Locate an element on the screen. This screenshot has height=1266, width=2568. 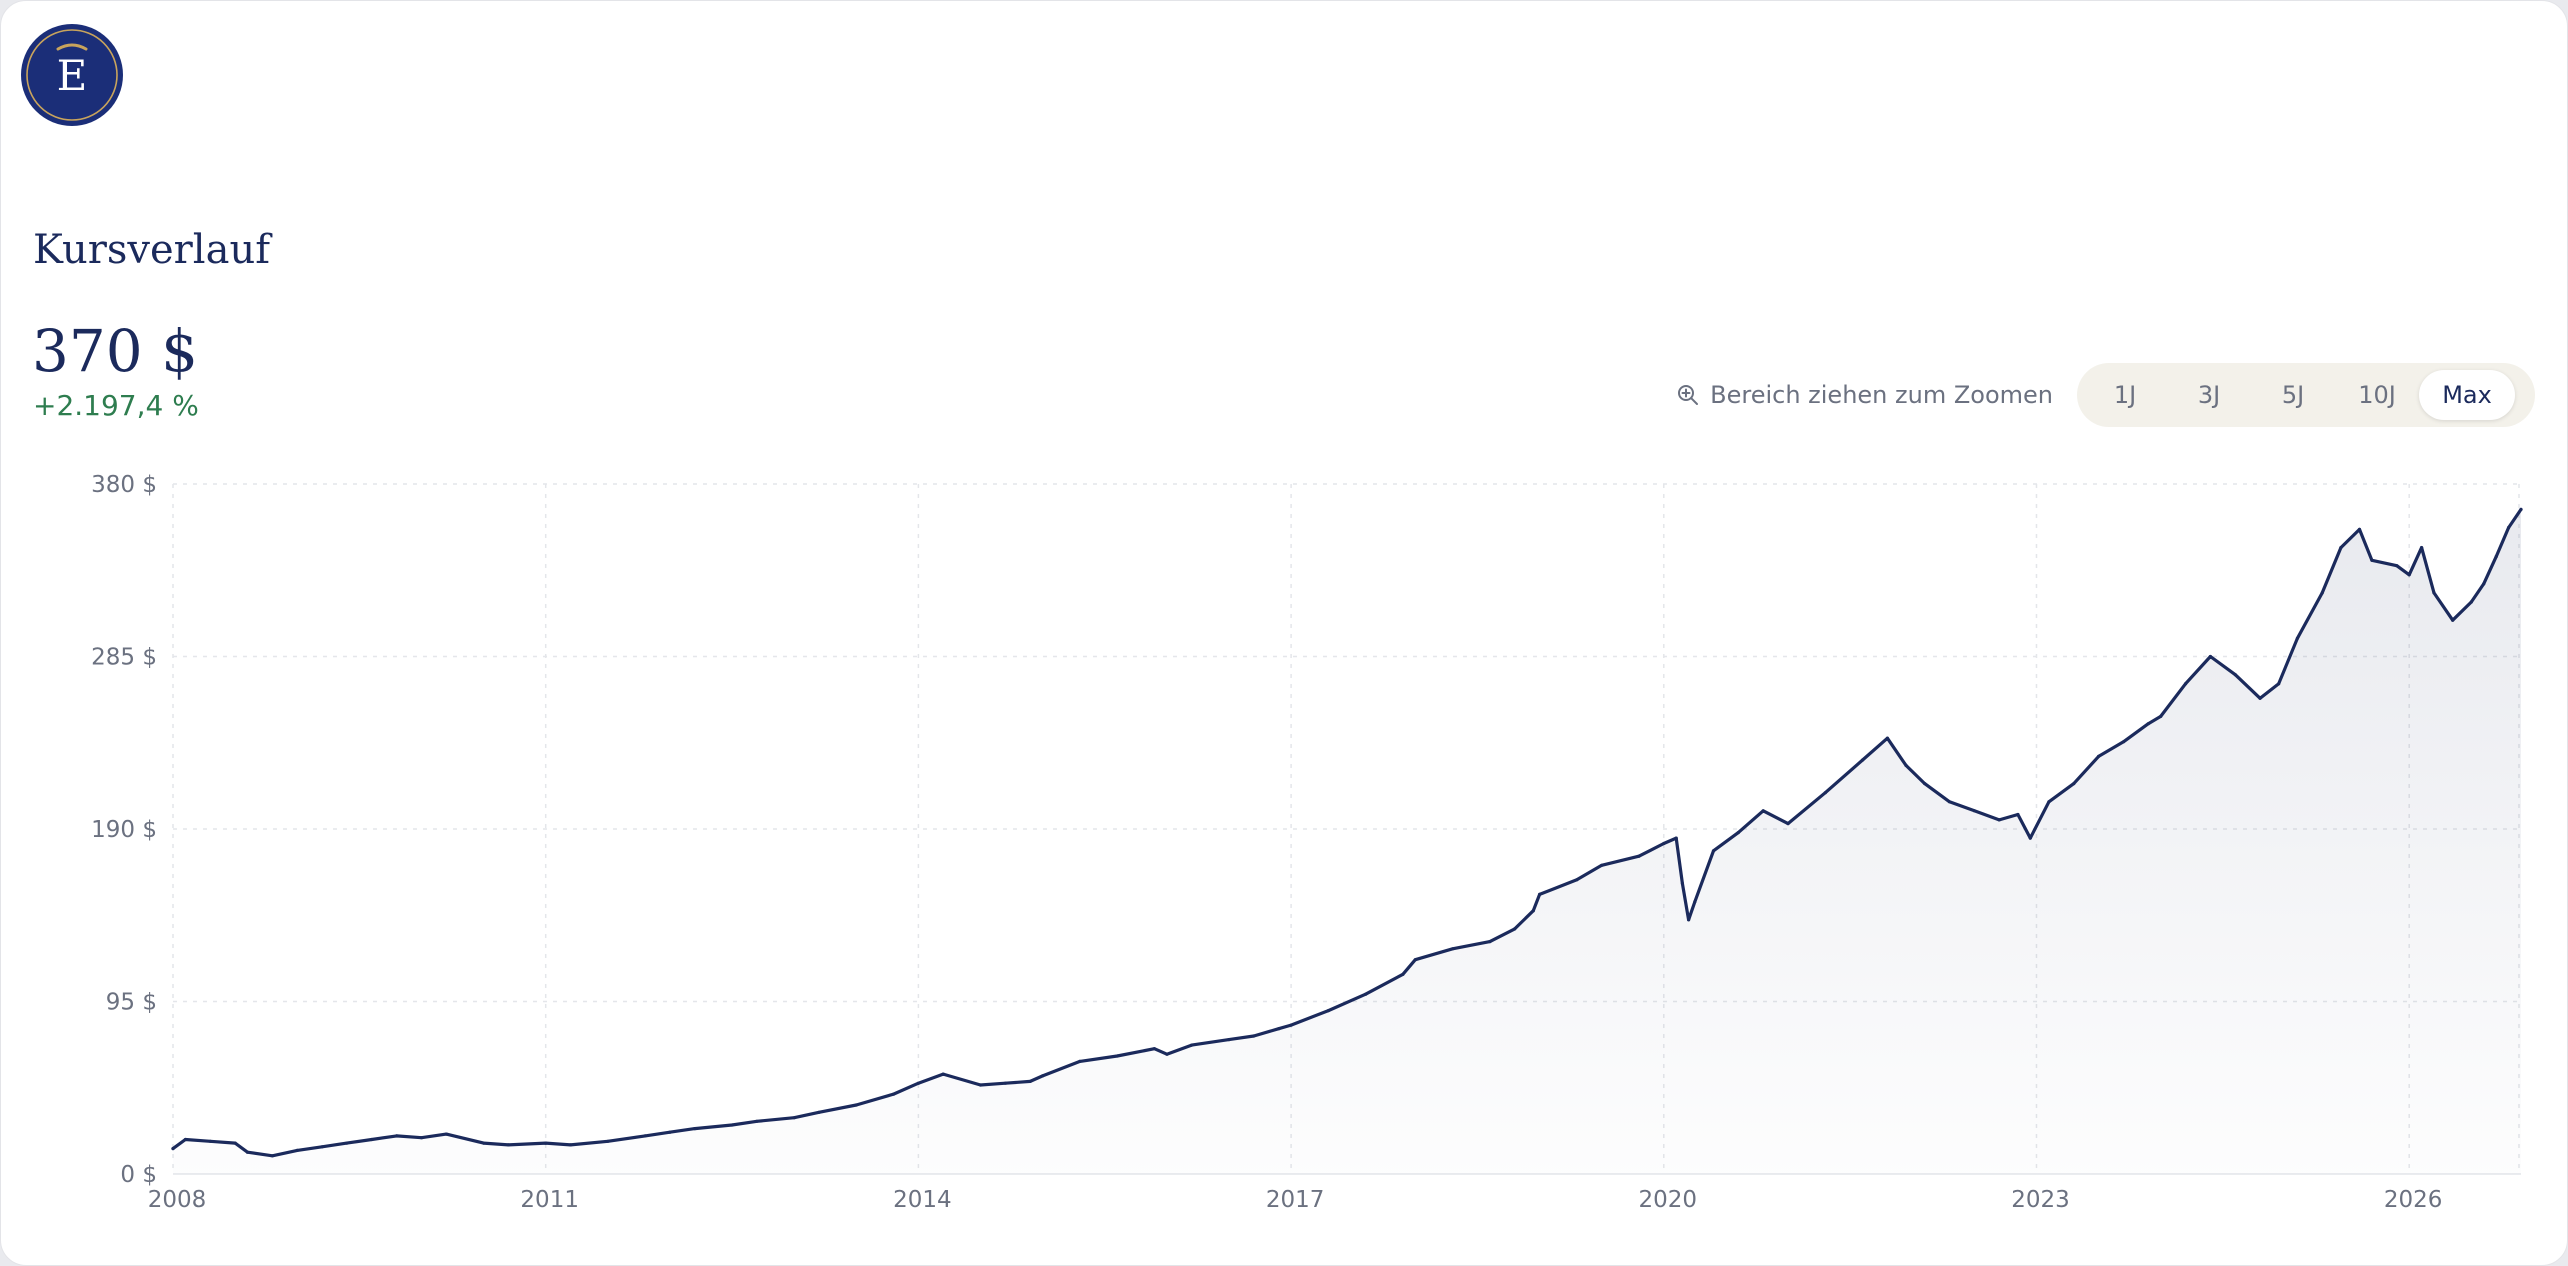
x-tick-label: 2026 is located at coordinates (2413, 1200).